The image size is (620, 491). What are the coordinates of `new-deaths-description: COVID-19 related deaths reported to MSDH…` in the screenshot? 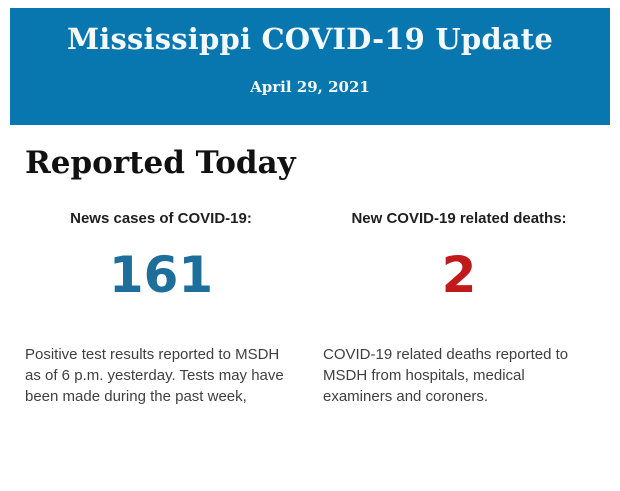 It's located at (446, 376).